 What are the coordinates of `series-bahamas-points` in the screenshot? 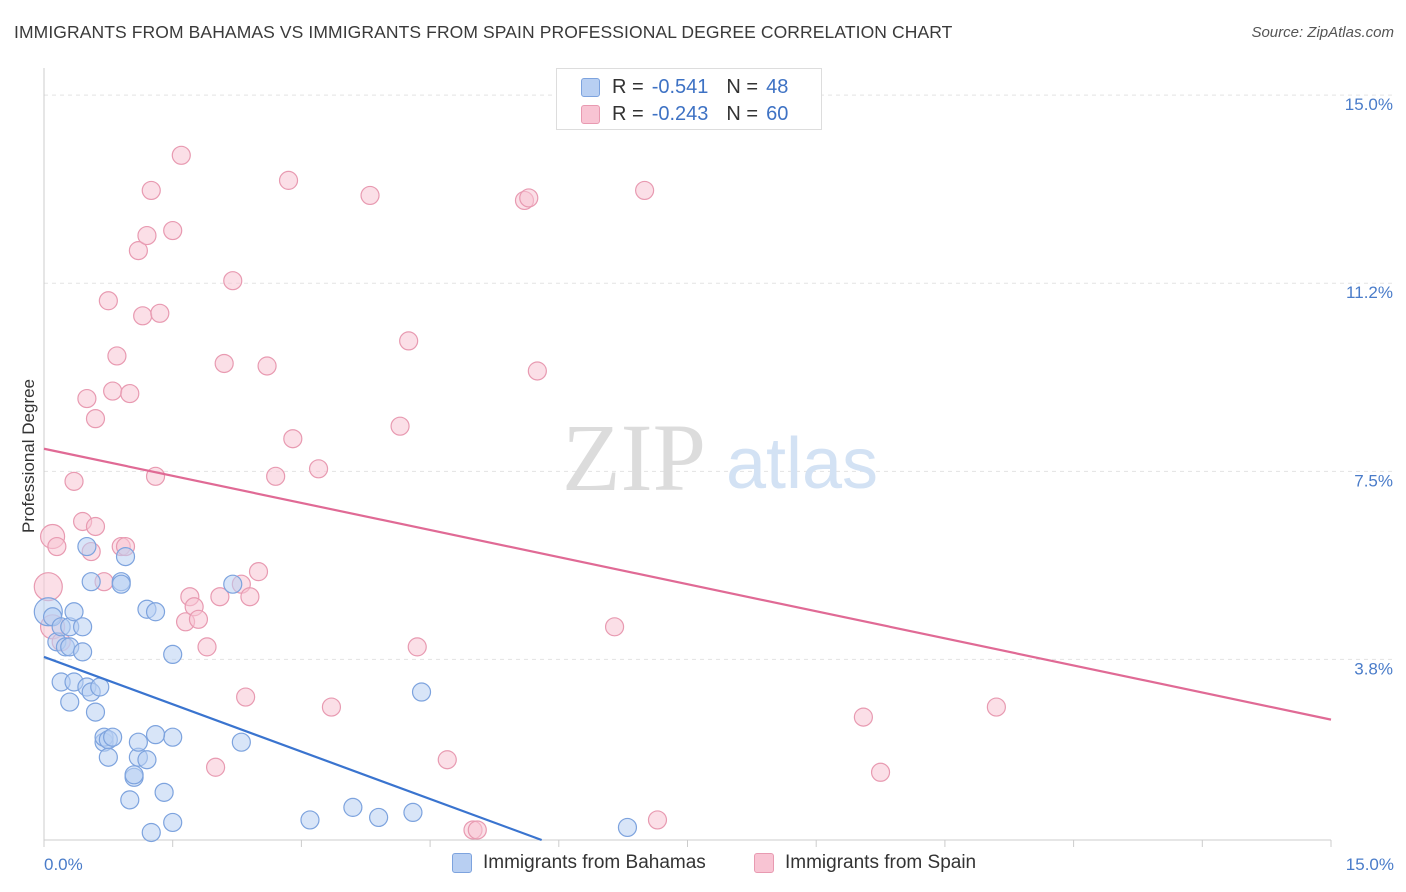 It's located at (335, 689).